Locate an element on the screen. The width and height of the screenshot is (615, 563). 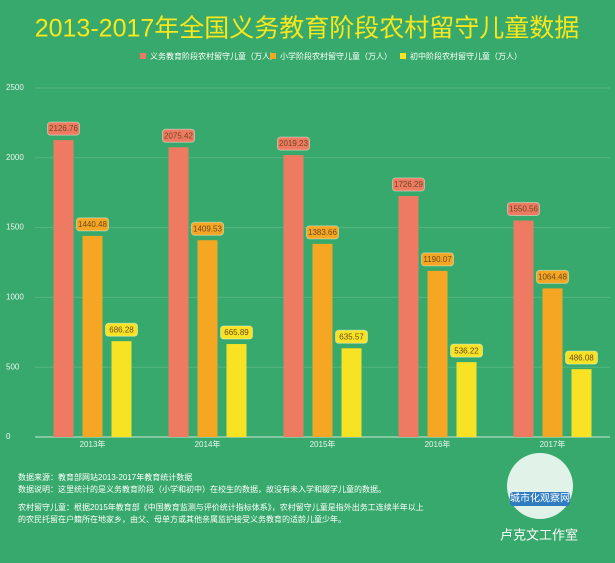
watermark-badge is located at coordinates (540, 486).